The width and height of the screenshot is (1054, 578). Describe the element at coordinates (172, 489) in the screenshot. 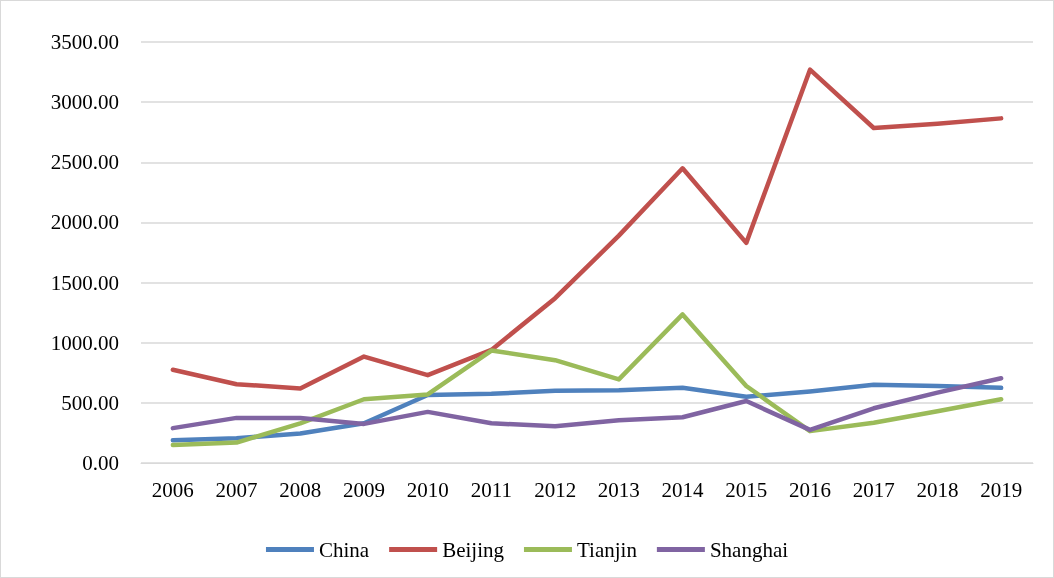

I see `x-tick-label: 2006` at that location.